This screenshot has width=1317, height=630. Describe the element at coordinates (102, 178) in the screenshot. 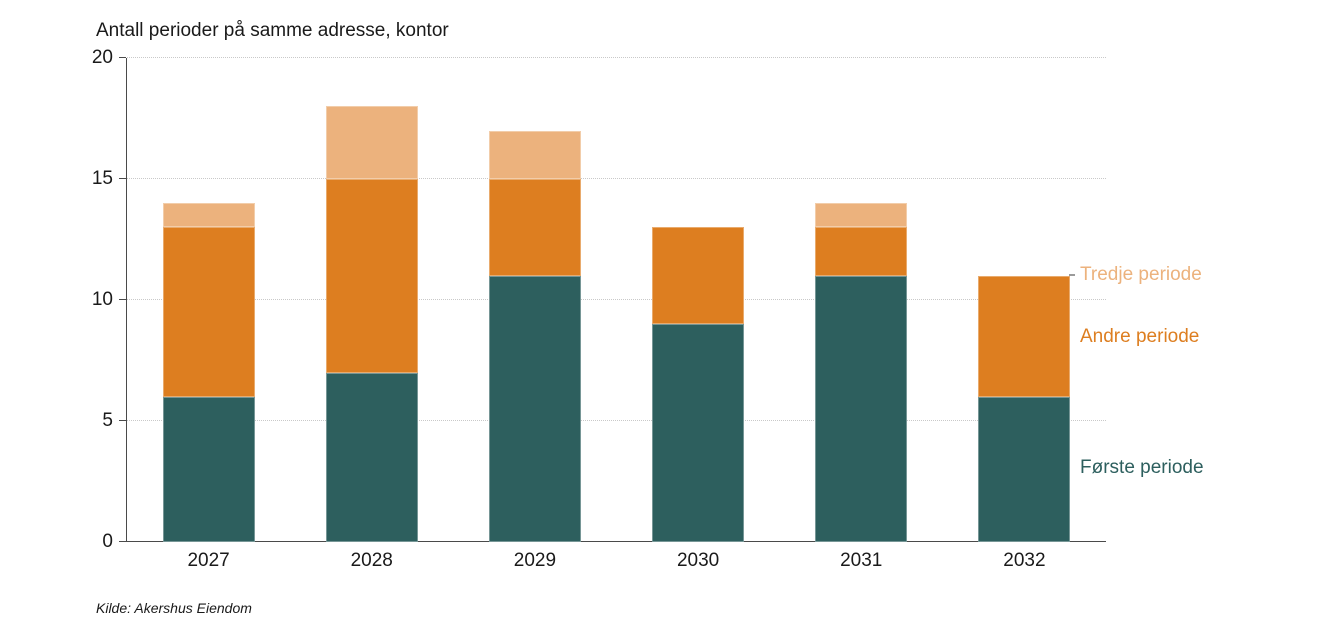

I see `y-tick-label-15: 15` at that location.